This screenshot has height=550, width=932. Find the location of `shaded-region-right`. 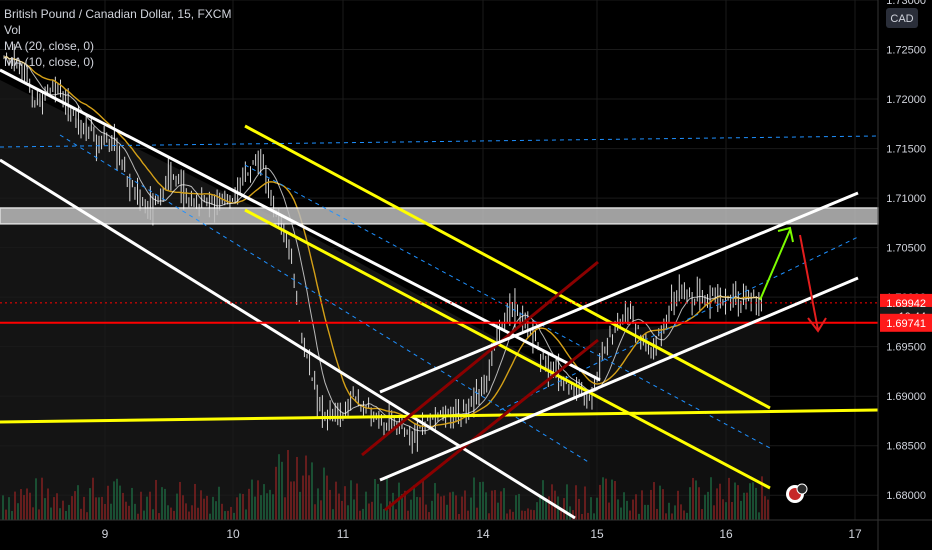

shaded-region-right is located at coordinates (680, 420).